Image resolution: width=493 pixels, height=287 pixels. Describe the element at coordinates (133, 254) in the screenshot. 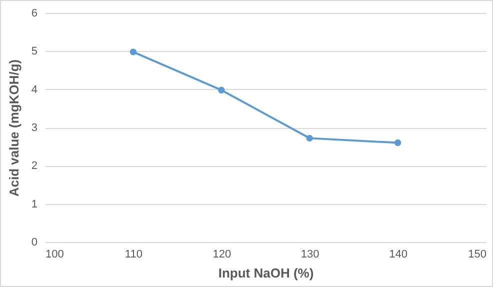

I see `x-tick-label: 110` at that location.